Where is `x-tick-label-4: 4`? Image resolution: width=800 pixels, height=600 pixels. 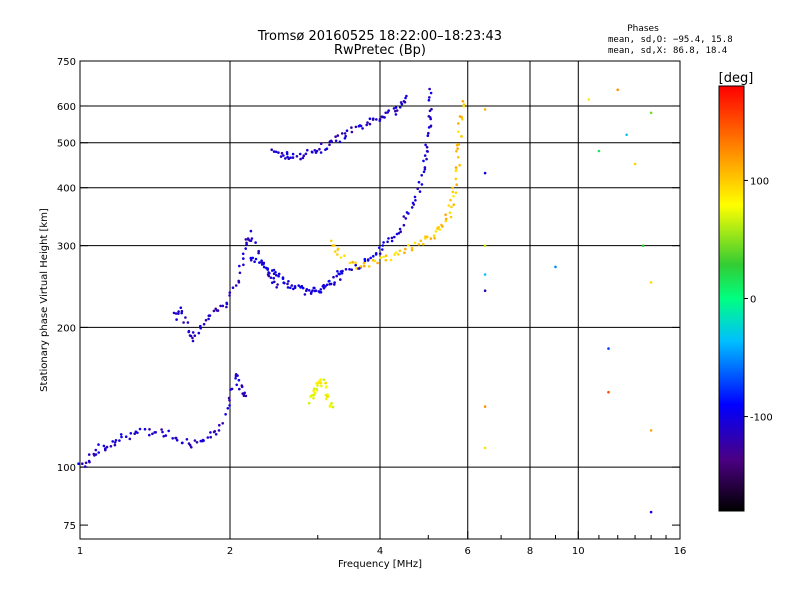
x-tick-label-4: 4 is located at coordinates (380, 551).